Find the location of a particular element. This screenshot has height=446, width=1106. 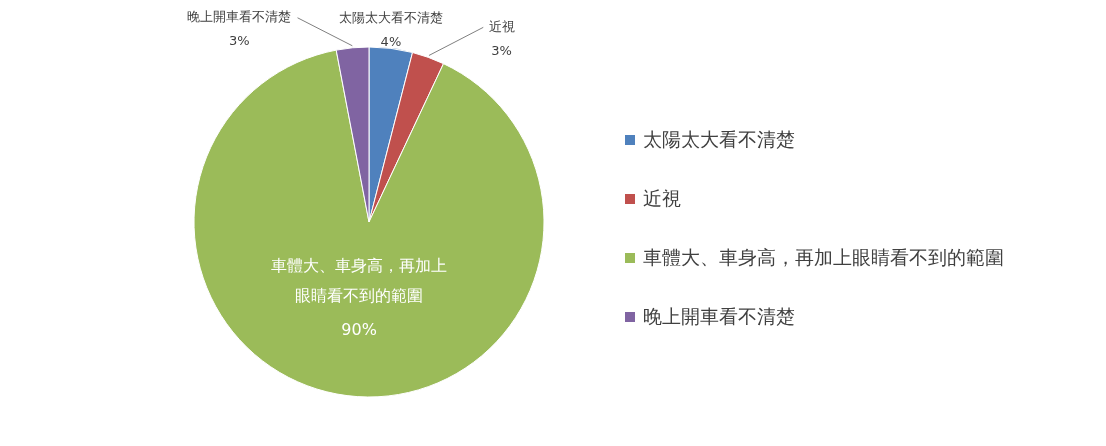

legend-label: 太陽太大看不清楚 is located at coordinates (719, 138).